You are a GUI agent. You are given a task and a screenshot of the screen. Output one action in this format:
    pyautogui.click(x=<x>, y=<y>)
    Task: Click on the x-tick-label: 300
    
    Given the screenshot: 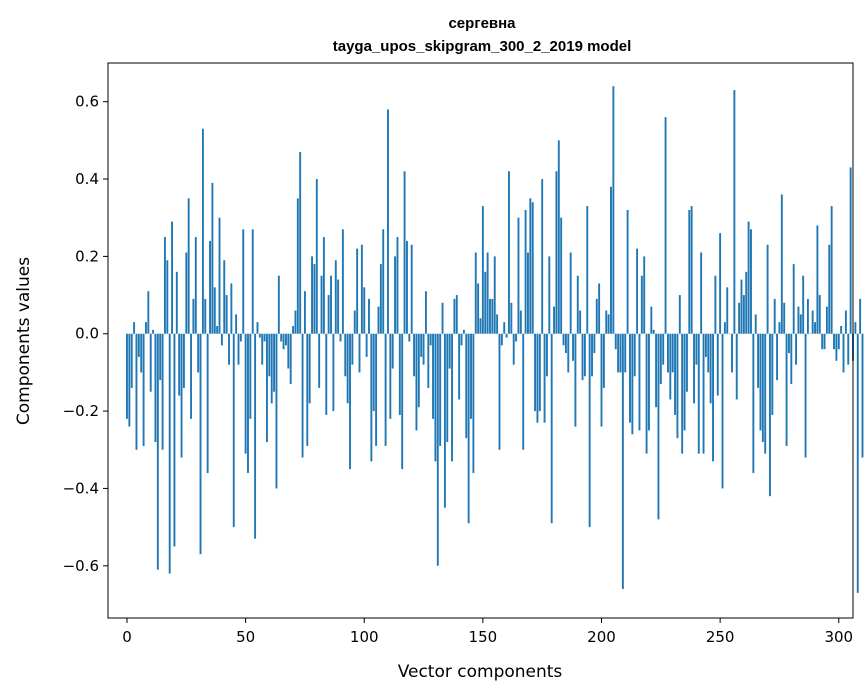 What is the action you would take?
    pyautogui.click(x=838, y=637)
    